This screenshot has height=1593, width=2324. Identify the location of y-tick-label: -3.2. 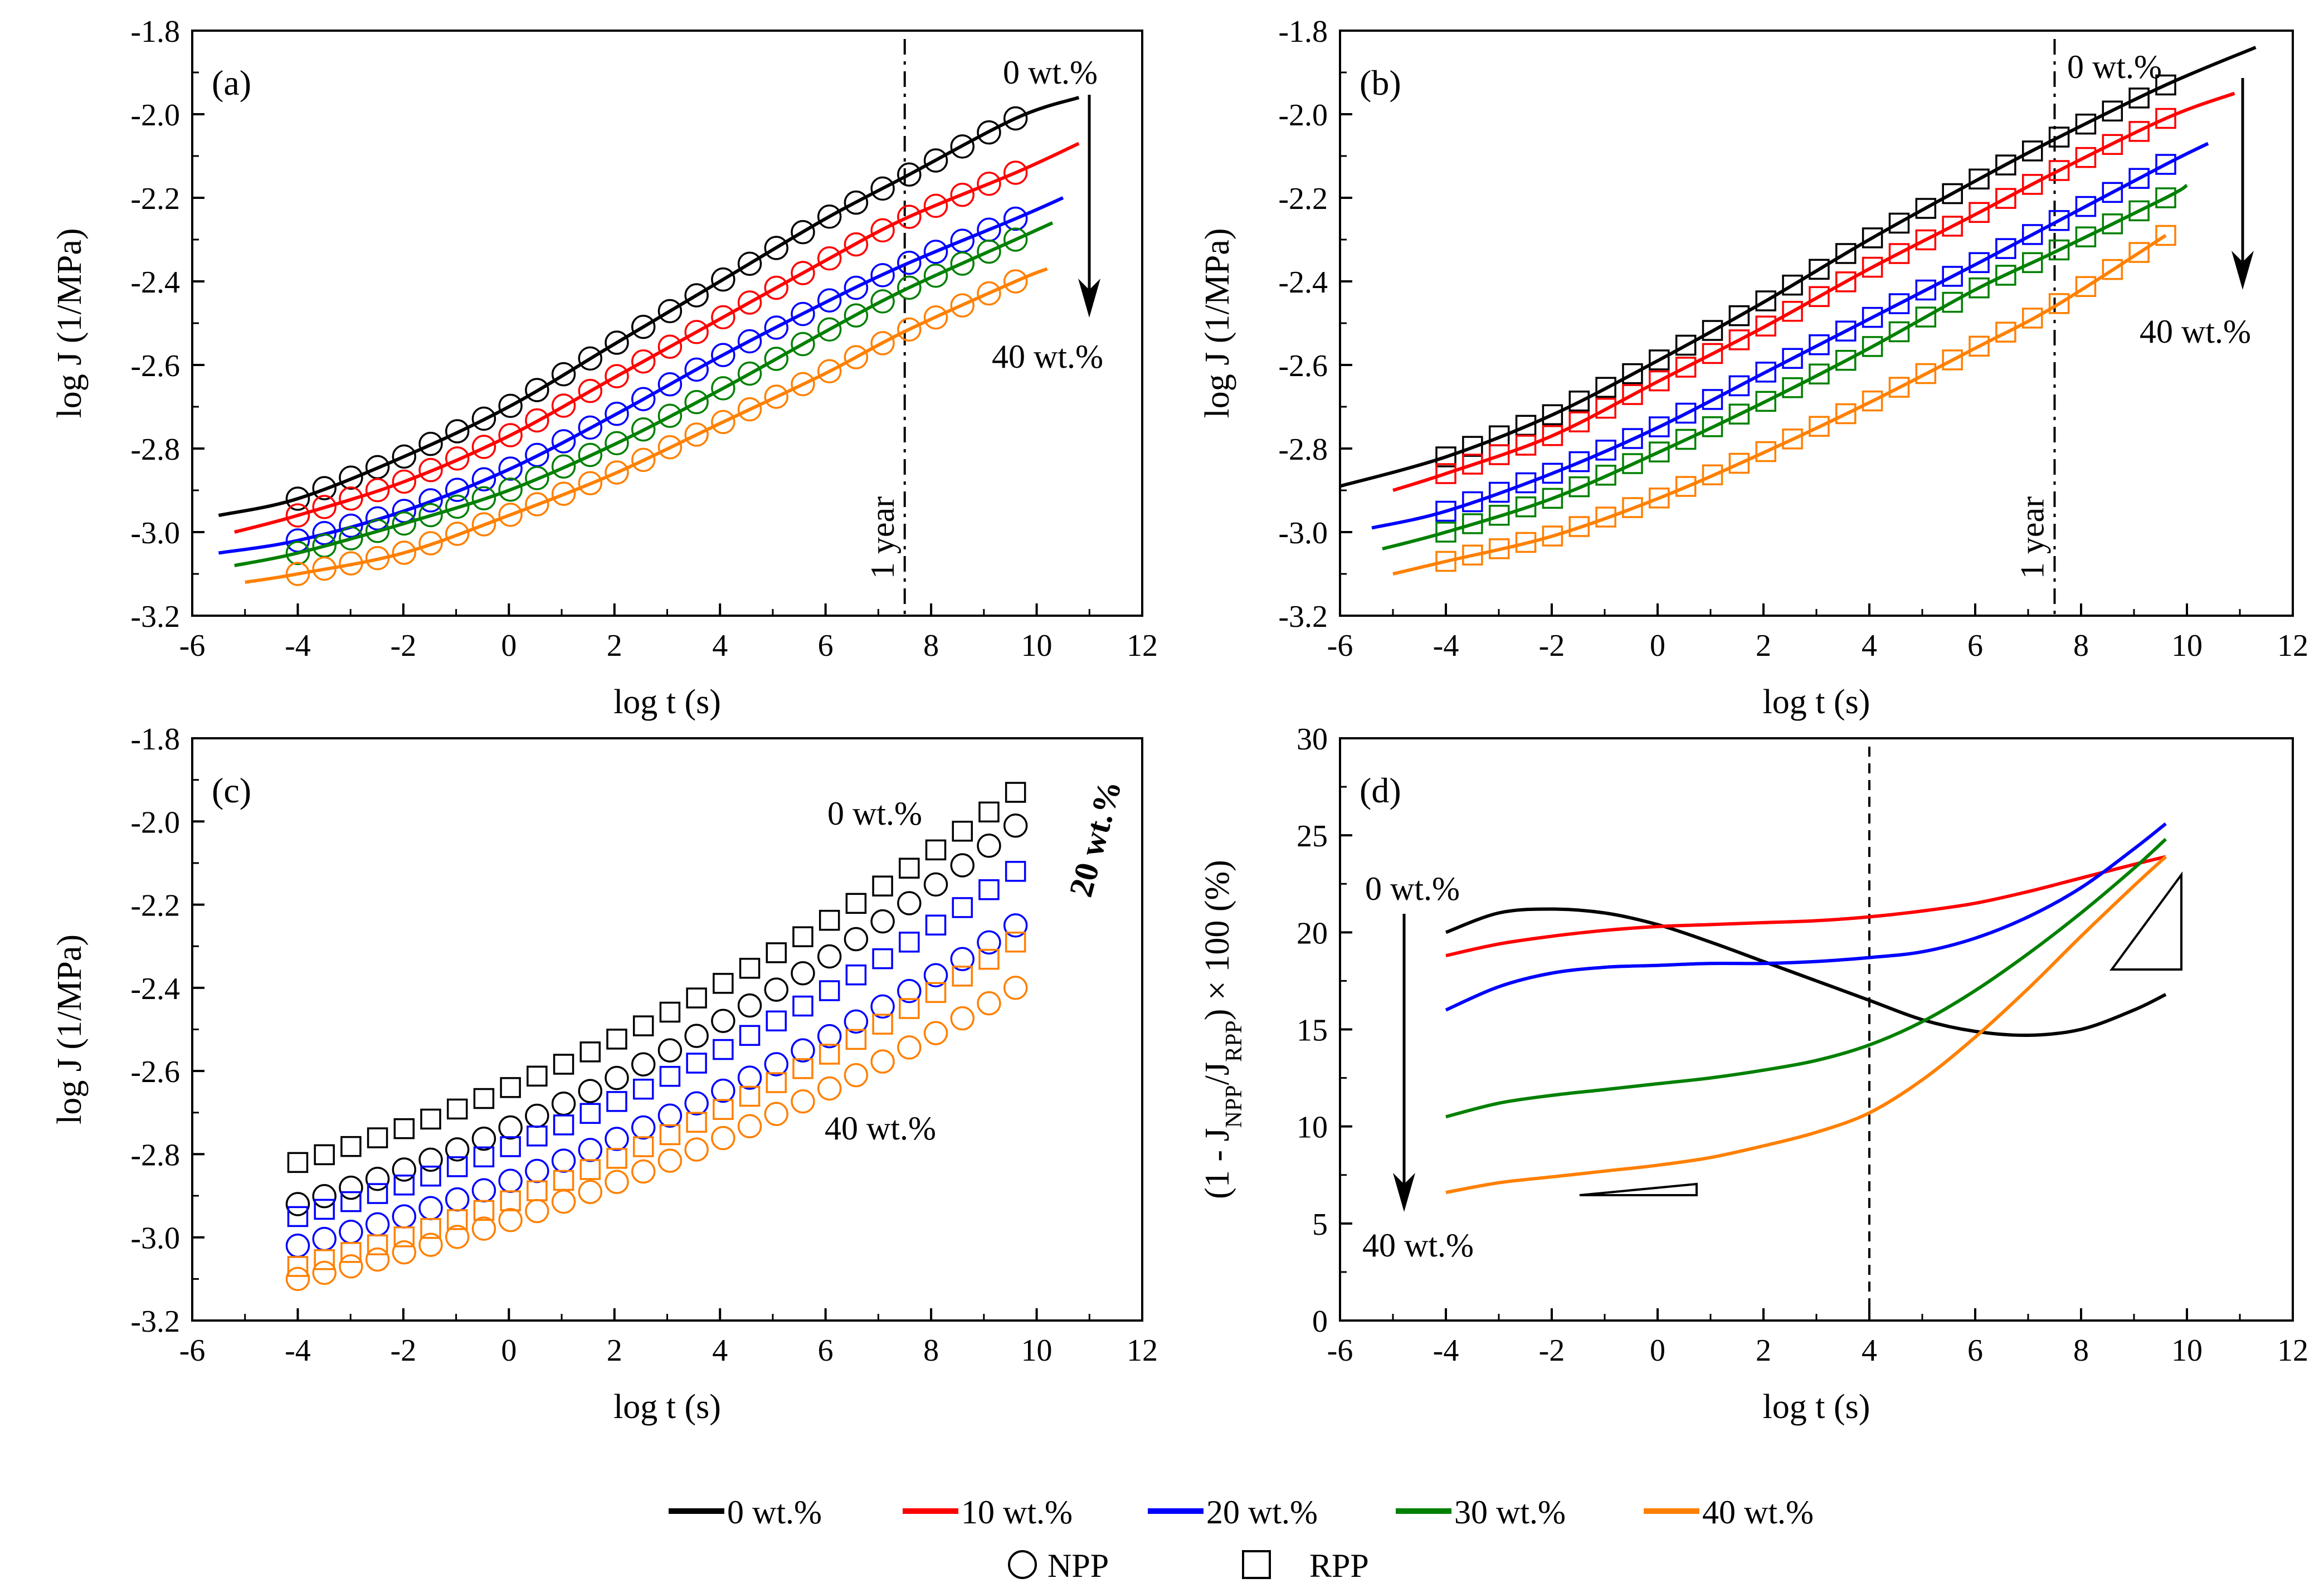
(1303, 617).